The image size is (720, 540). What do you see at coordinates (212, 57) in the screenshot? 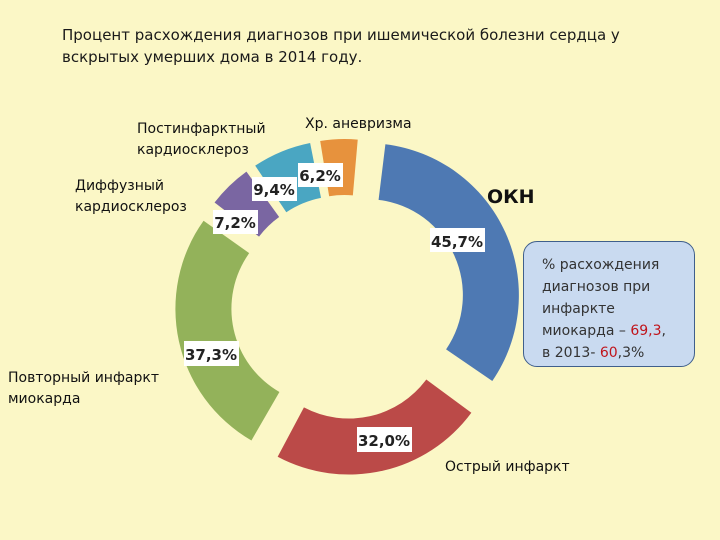
I see `chart-title-line2: вскрытых умерших дома в 2014 году.` at bounding box center [212, 57].